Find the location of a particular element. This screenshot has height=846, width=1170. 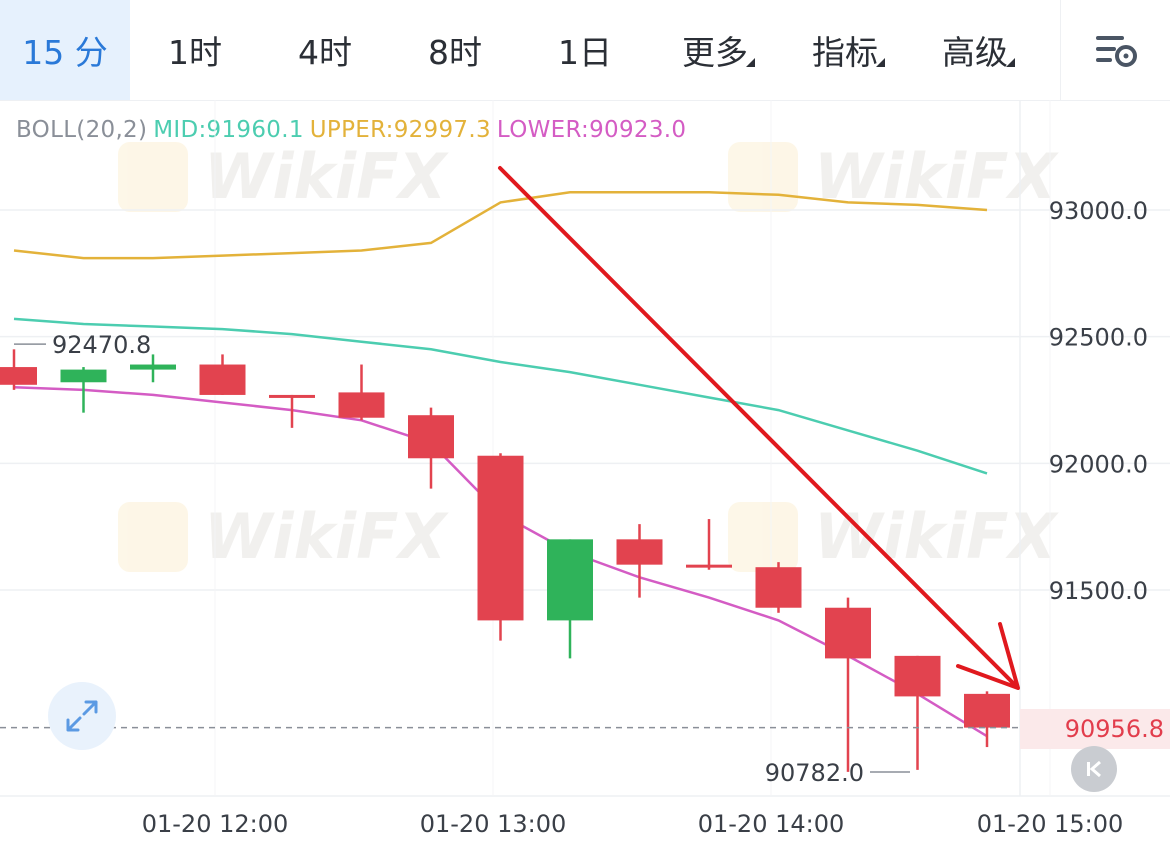

tab-label: 指标 is located at coordinates (845, 52).